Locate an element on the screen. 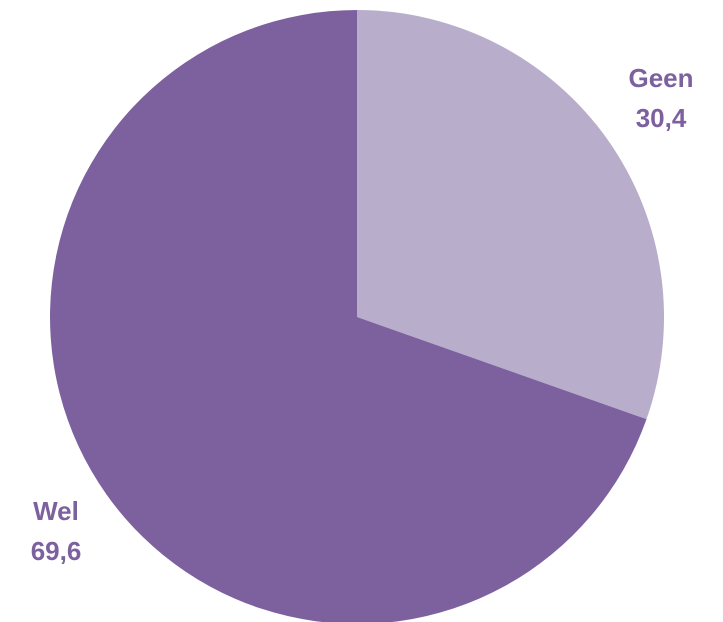  slice-value-wel: 69,6 is located at coordinates (56, 551).